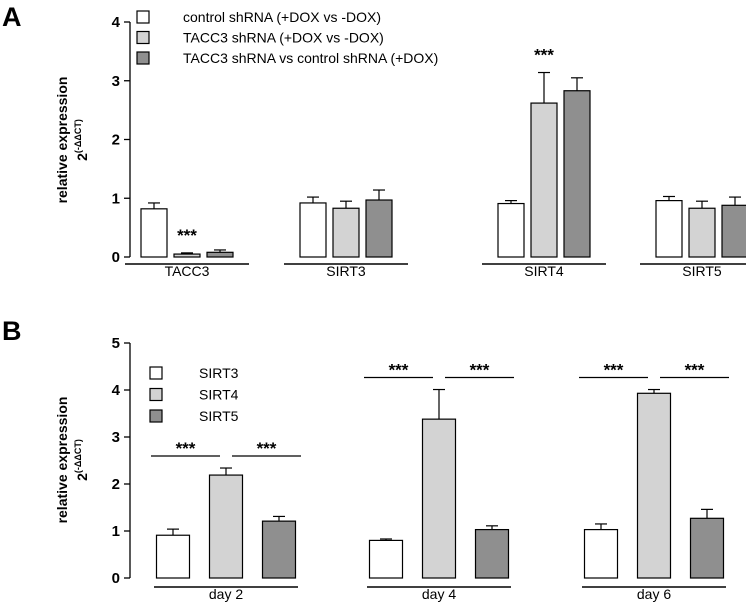  Describe the element at coordinates (219, 416) in the screenshot. I see `legend-label: SIRT5` at that location.